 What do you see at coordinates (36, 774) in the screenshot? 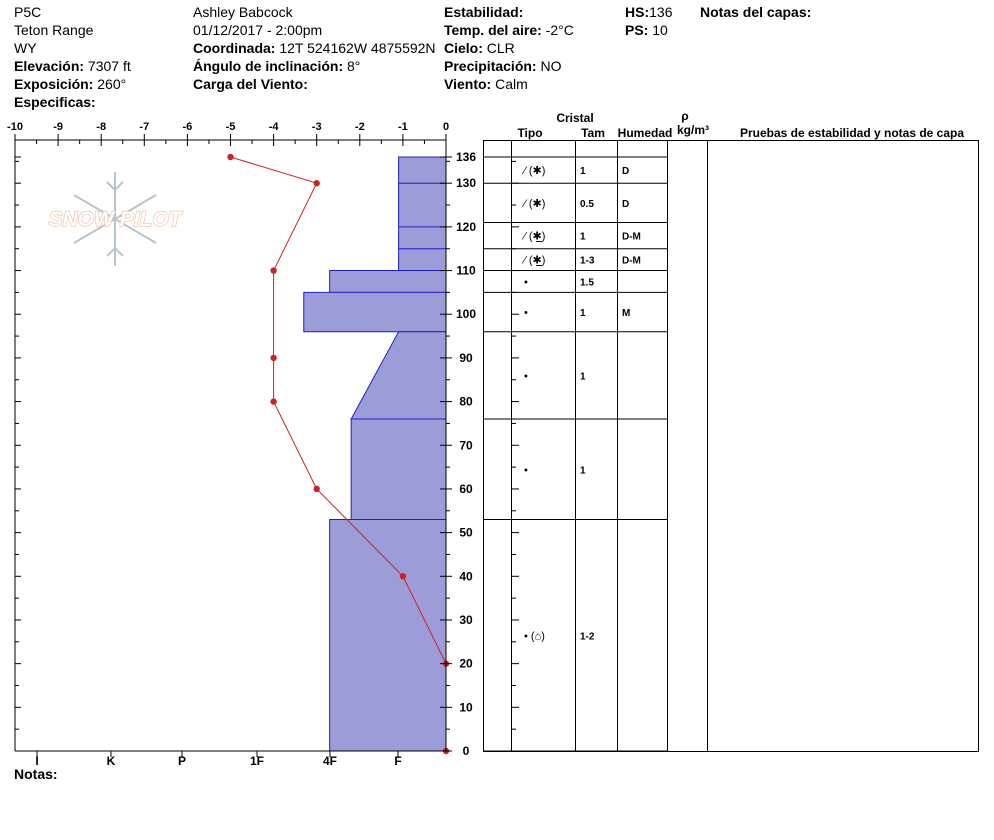
I see `notes-label: Notas:` at bounding box center [36, 774].